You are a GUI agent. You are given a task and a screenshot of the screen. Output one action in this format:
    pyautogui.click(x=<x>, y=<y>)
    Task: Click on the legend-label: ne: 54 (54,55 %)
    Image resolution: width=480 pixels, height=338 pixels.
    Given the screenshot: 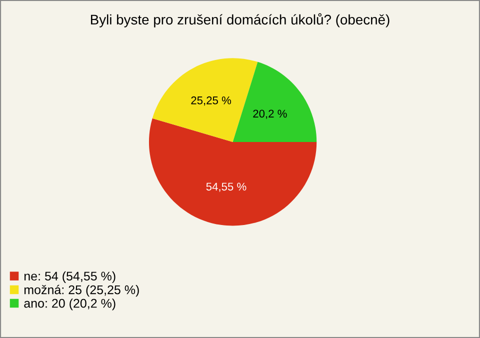 What is the action you would take?
    pyautogui.click(x=70, y=277)
    